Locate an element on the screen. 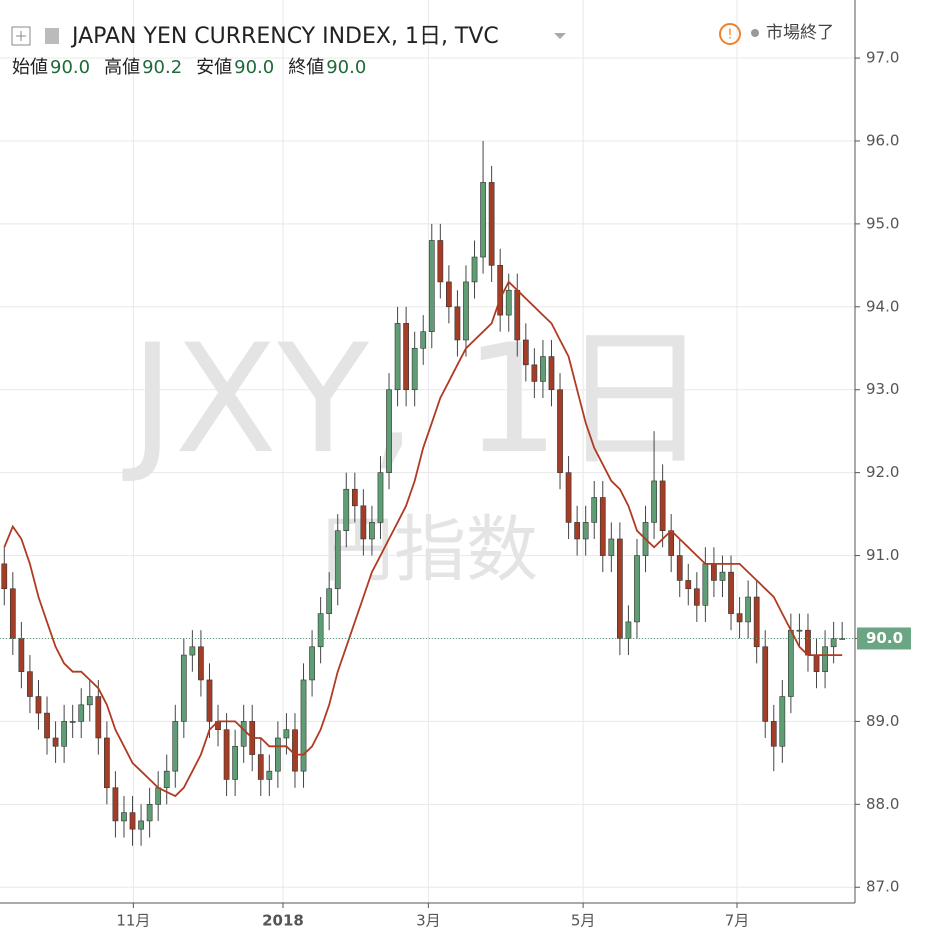  expand-icon-cross is located at coordinates (21, 36).